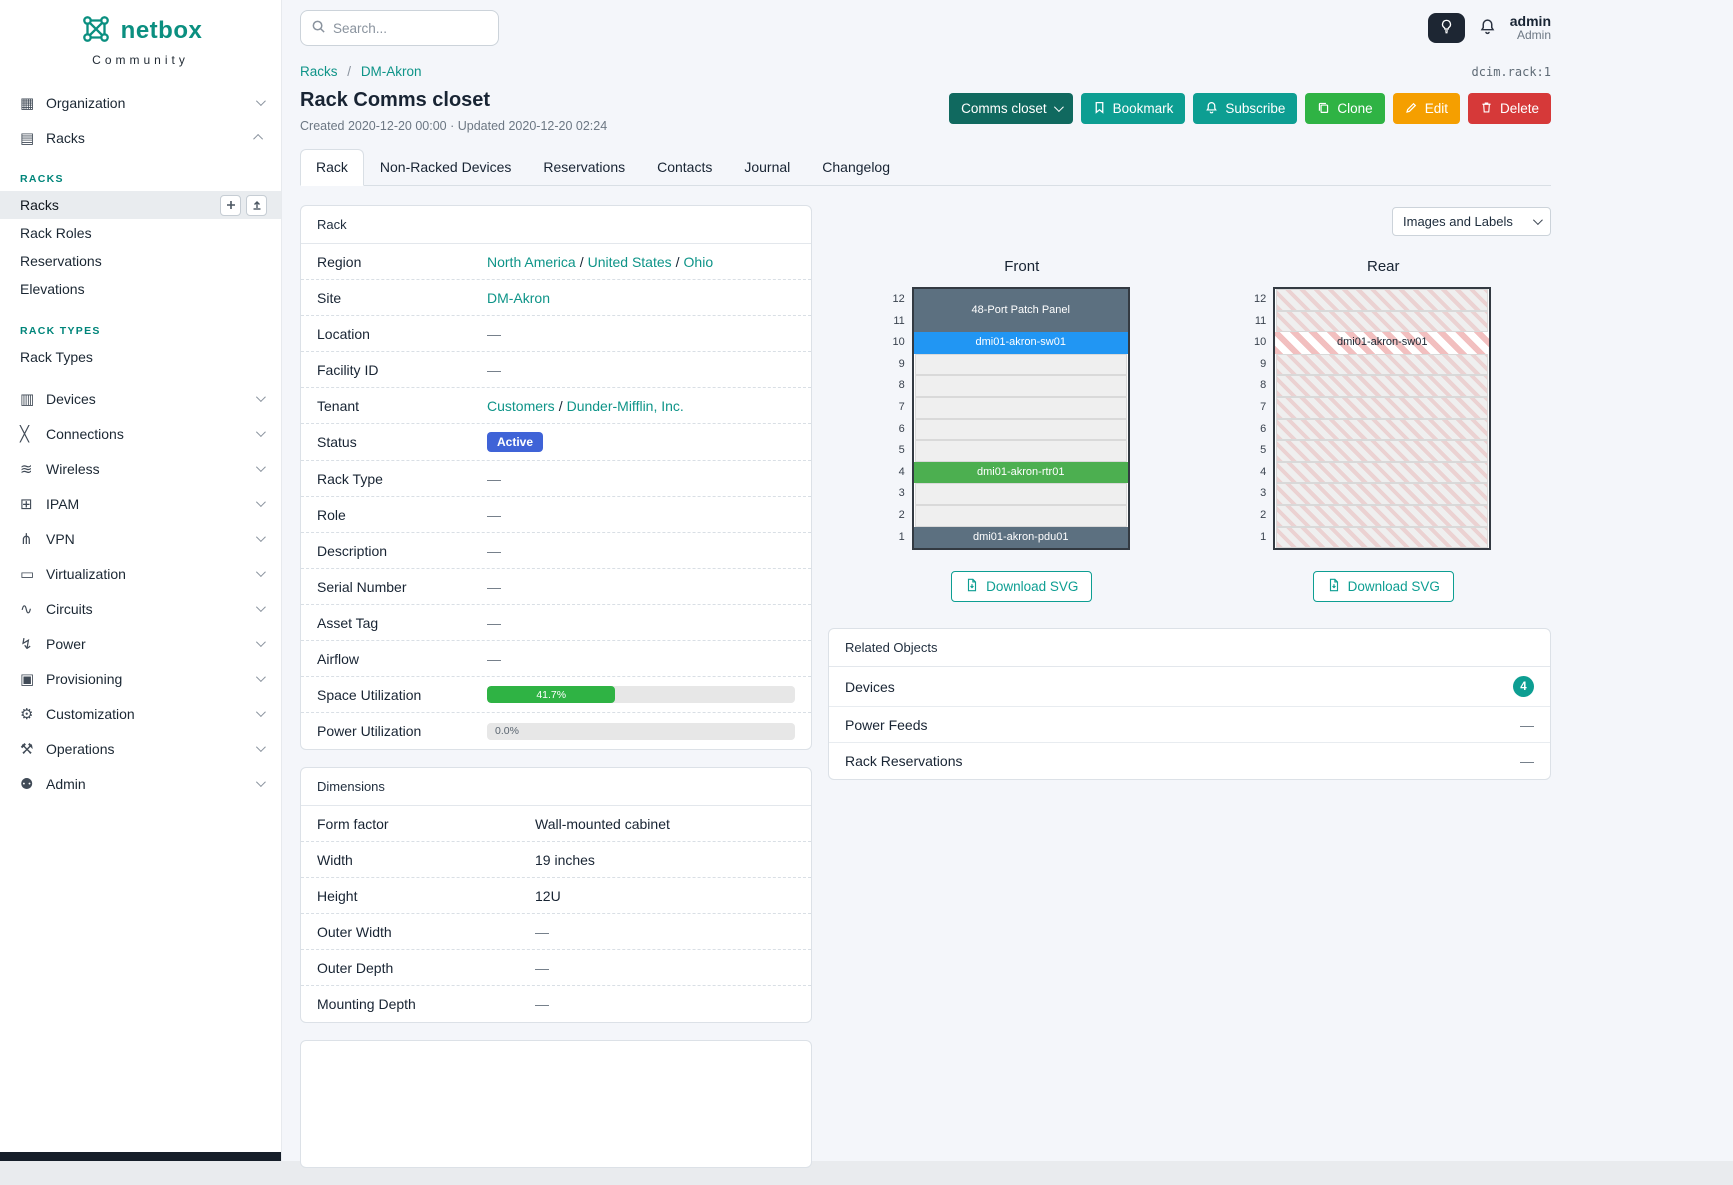 This screenshot has width=1733, height=1185. What do you see at coordinates (1011, 108) in the screenshot?
I see `rack-context-dropdown: Comms closet` at bounding box center [1011, 108].